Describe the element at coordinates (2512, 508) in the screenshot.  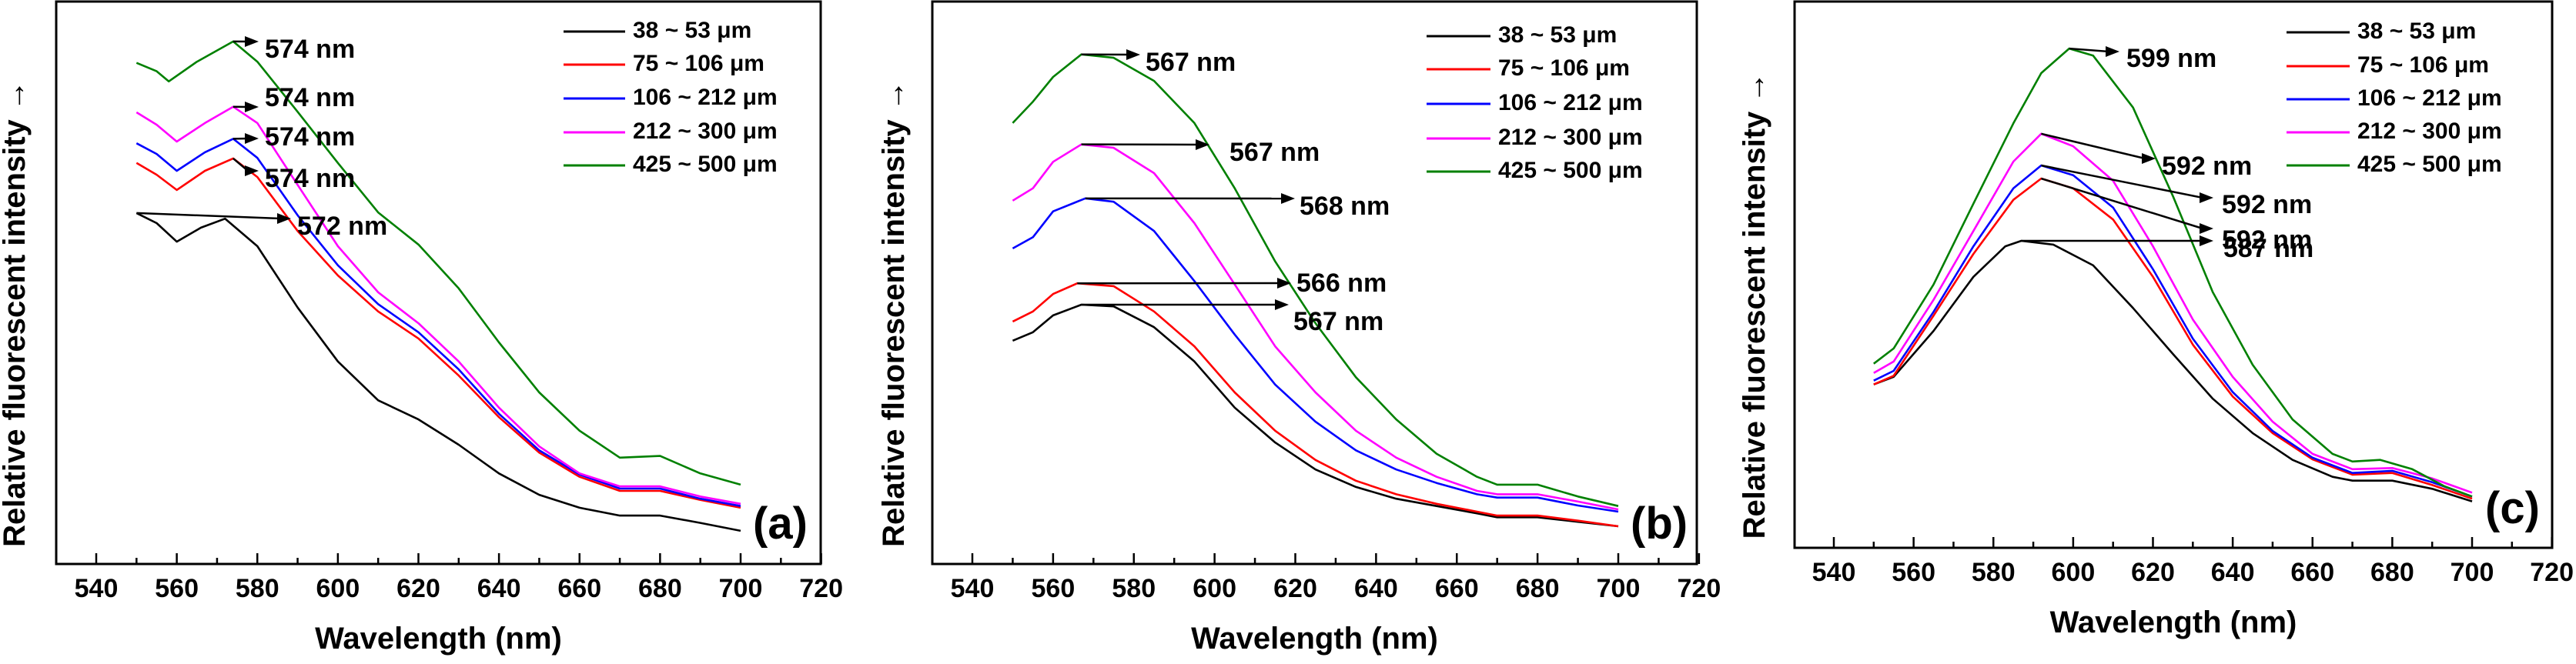
I see `panel-letter: (c)` at that location.